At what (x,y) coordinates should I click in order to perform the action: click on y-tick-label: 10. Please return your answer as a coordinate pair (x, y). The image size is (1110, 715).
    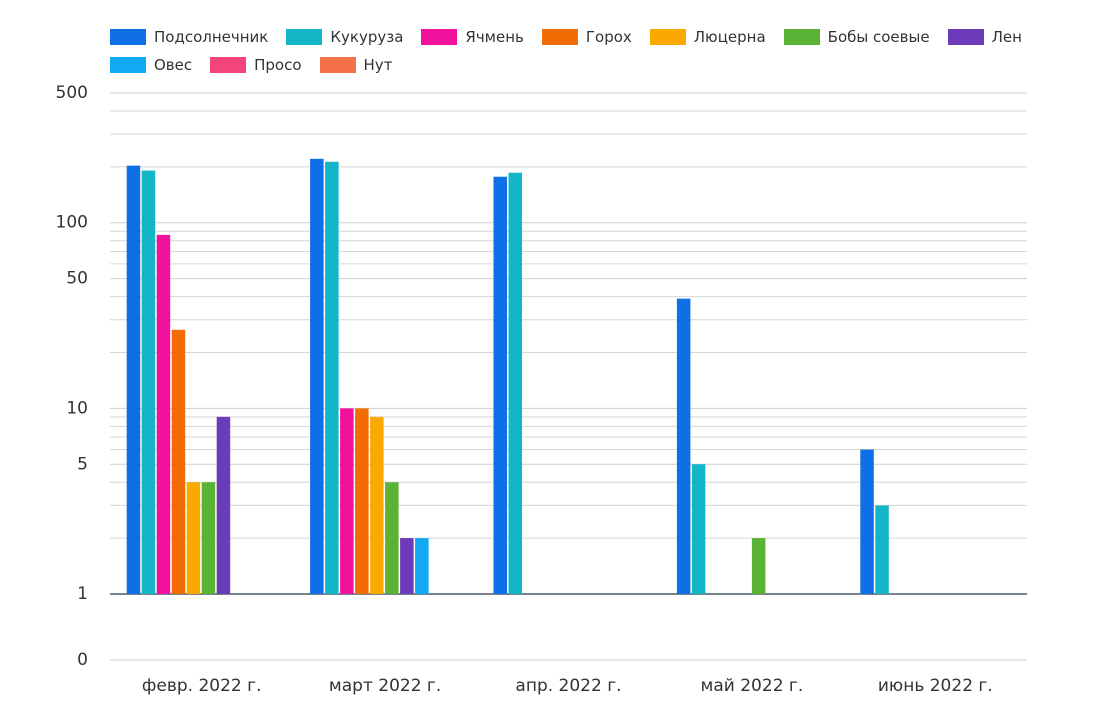
    Looking at the image, I should click on (77, 408).